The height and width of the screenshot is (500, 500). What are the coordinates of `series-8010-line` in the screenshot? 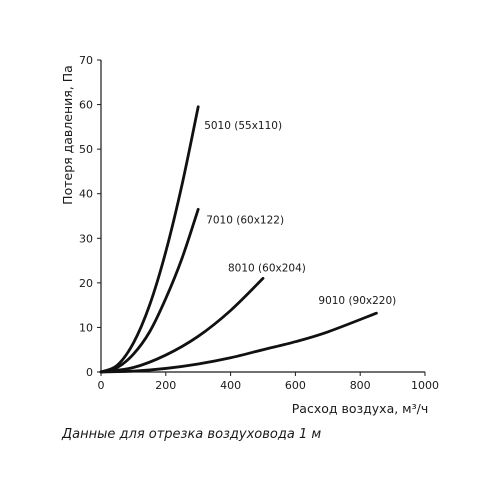 It's located at (182, 325).